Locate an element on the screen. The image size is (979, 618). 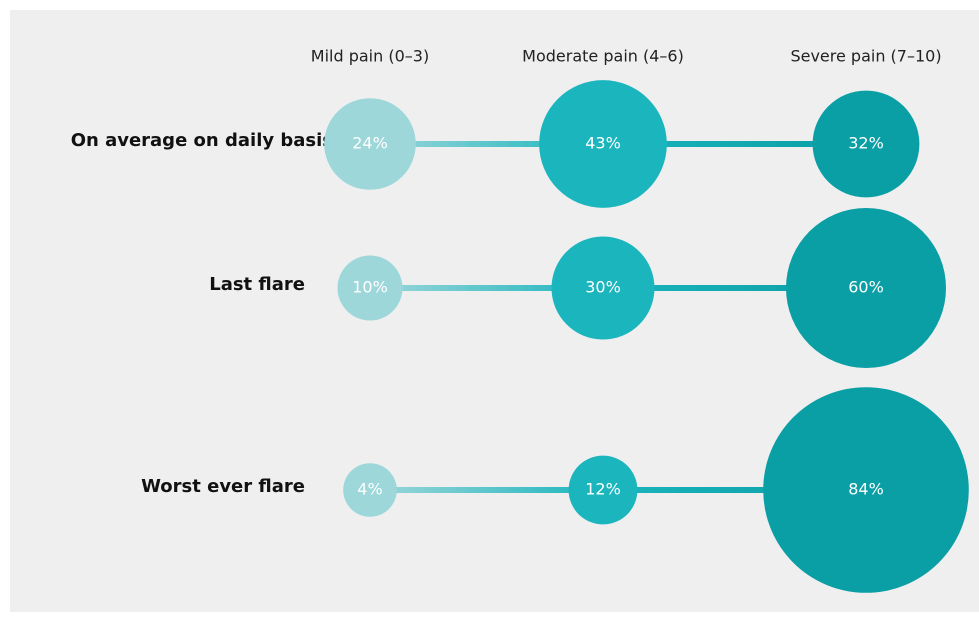
row-label: On average on daily basis is located at coordinates (202, 140).